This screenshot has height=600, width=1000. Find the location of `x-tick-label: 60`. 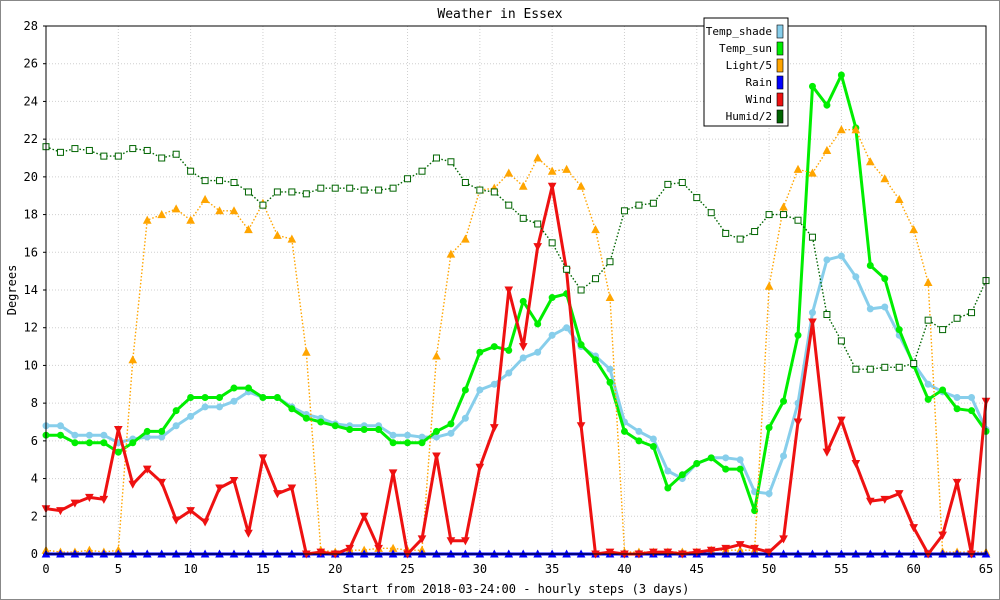

x-tick-label: 60 is located at coordinates (913, 569).